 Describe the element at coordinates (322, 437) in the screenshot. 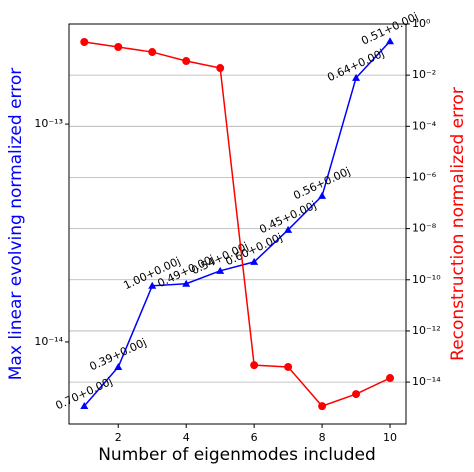

I see `x-tick-label: 8` at that location.